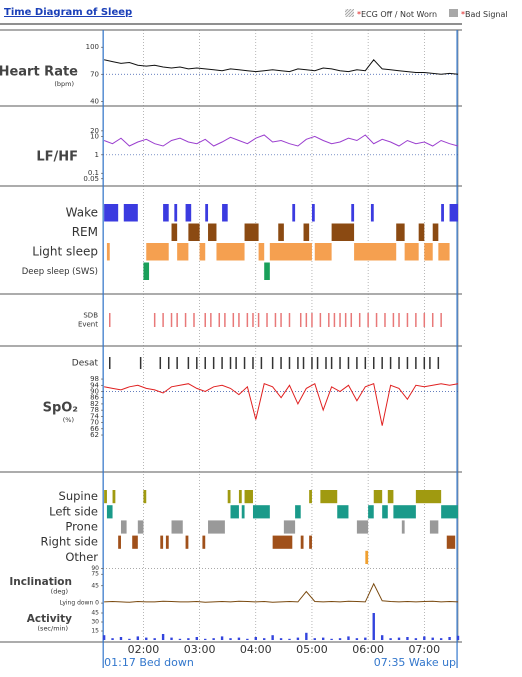 The width and height of the screenshot is (522, 677). Describe the element at coordinates (486, 14) in the screenshot. I see `legend-label: Bad Signal` at that location.